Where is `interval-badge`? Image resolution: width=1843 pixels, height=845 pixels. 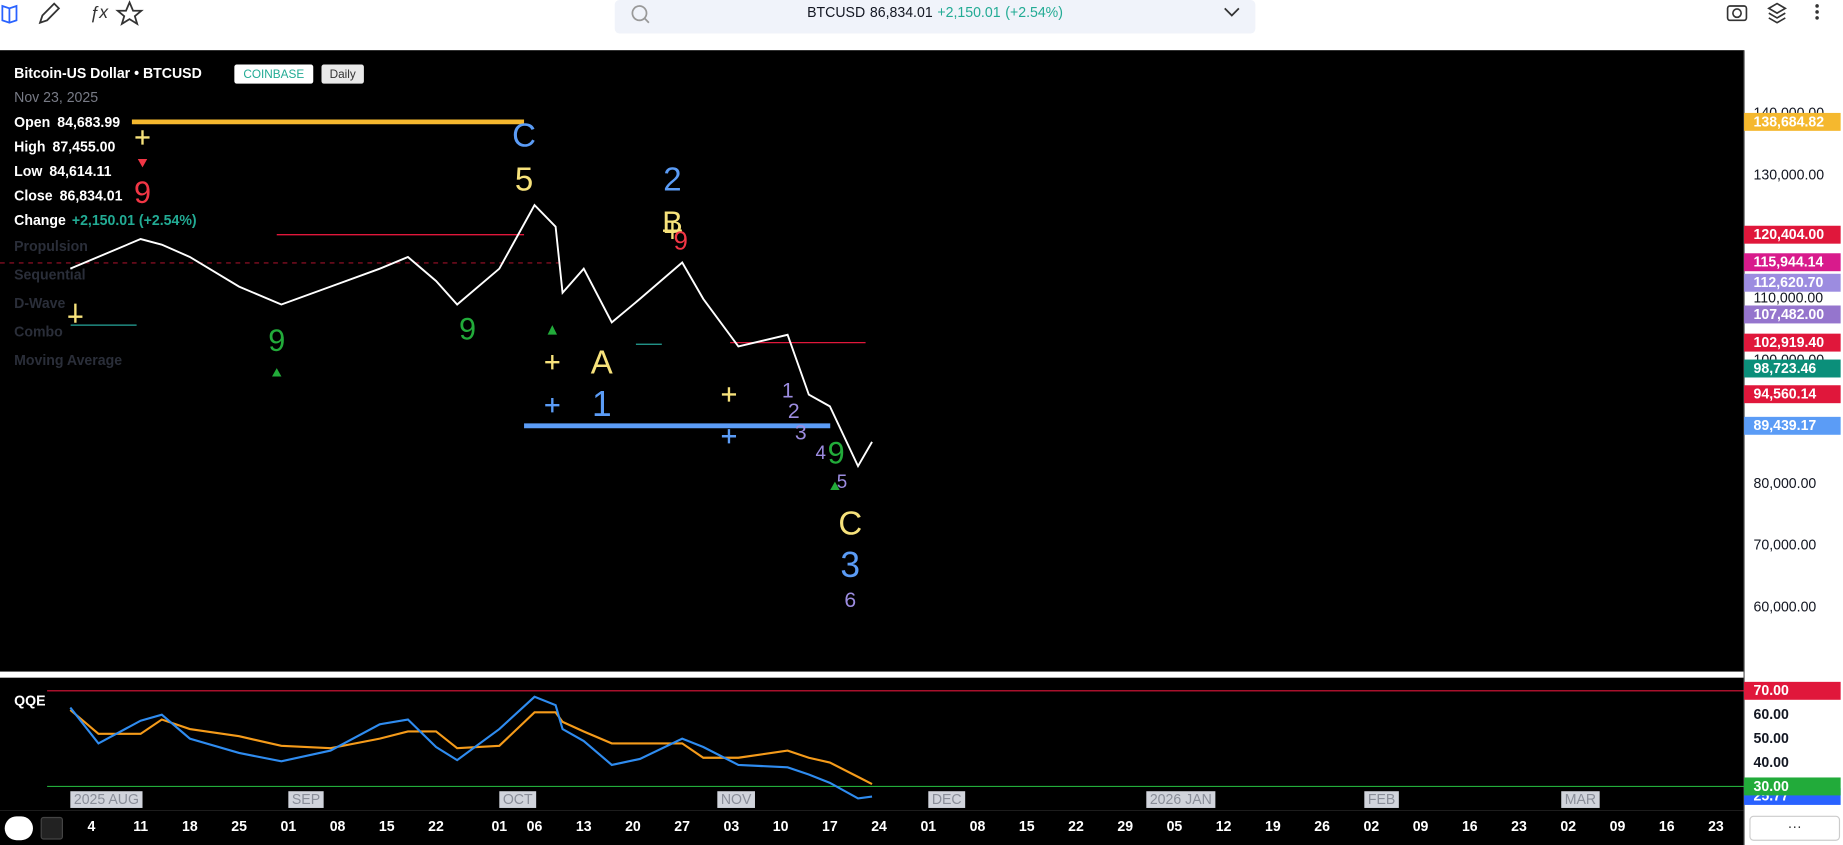 interval-badge is located at coordinates (342, 74).